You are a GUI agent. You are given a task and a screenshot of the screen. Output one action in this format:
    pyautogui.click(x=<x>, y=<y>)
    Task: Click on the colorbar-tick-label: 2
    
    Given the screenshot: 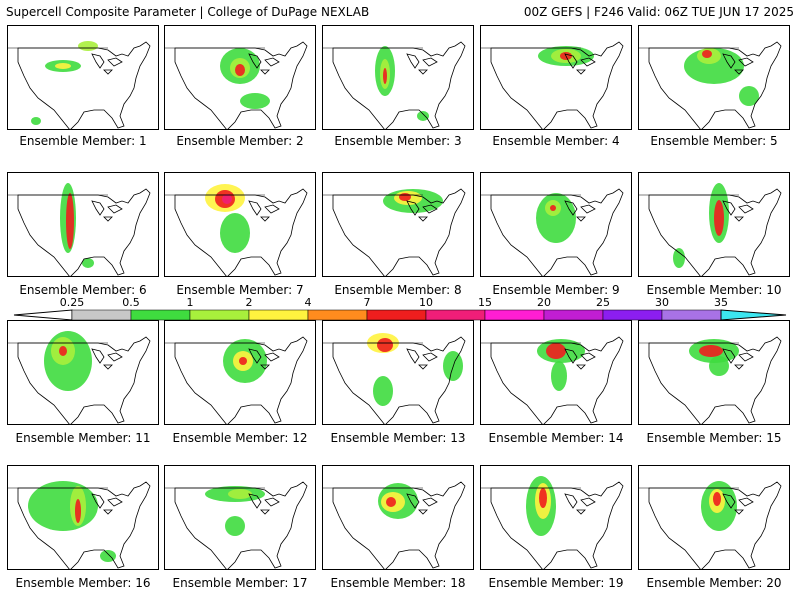 What is the action you would take?
    pyautogui.click(x=249, y=302)
    